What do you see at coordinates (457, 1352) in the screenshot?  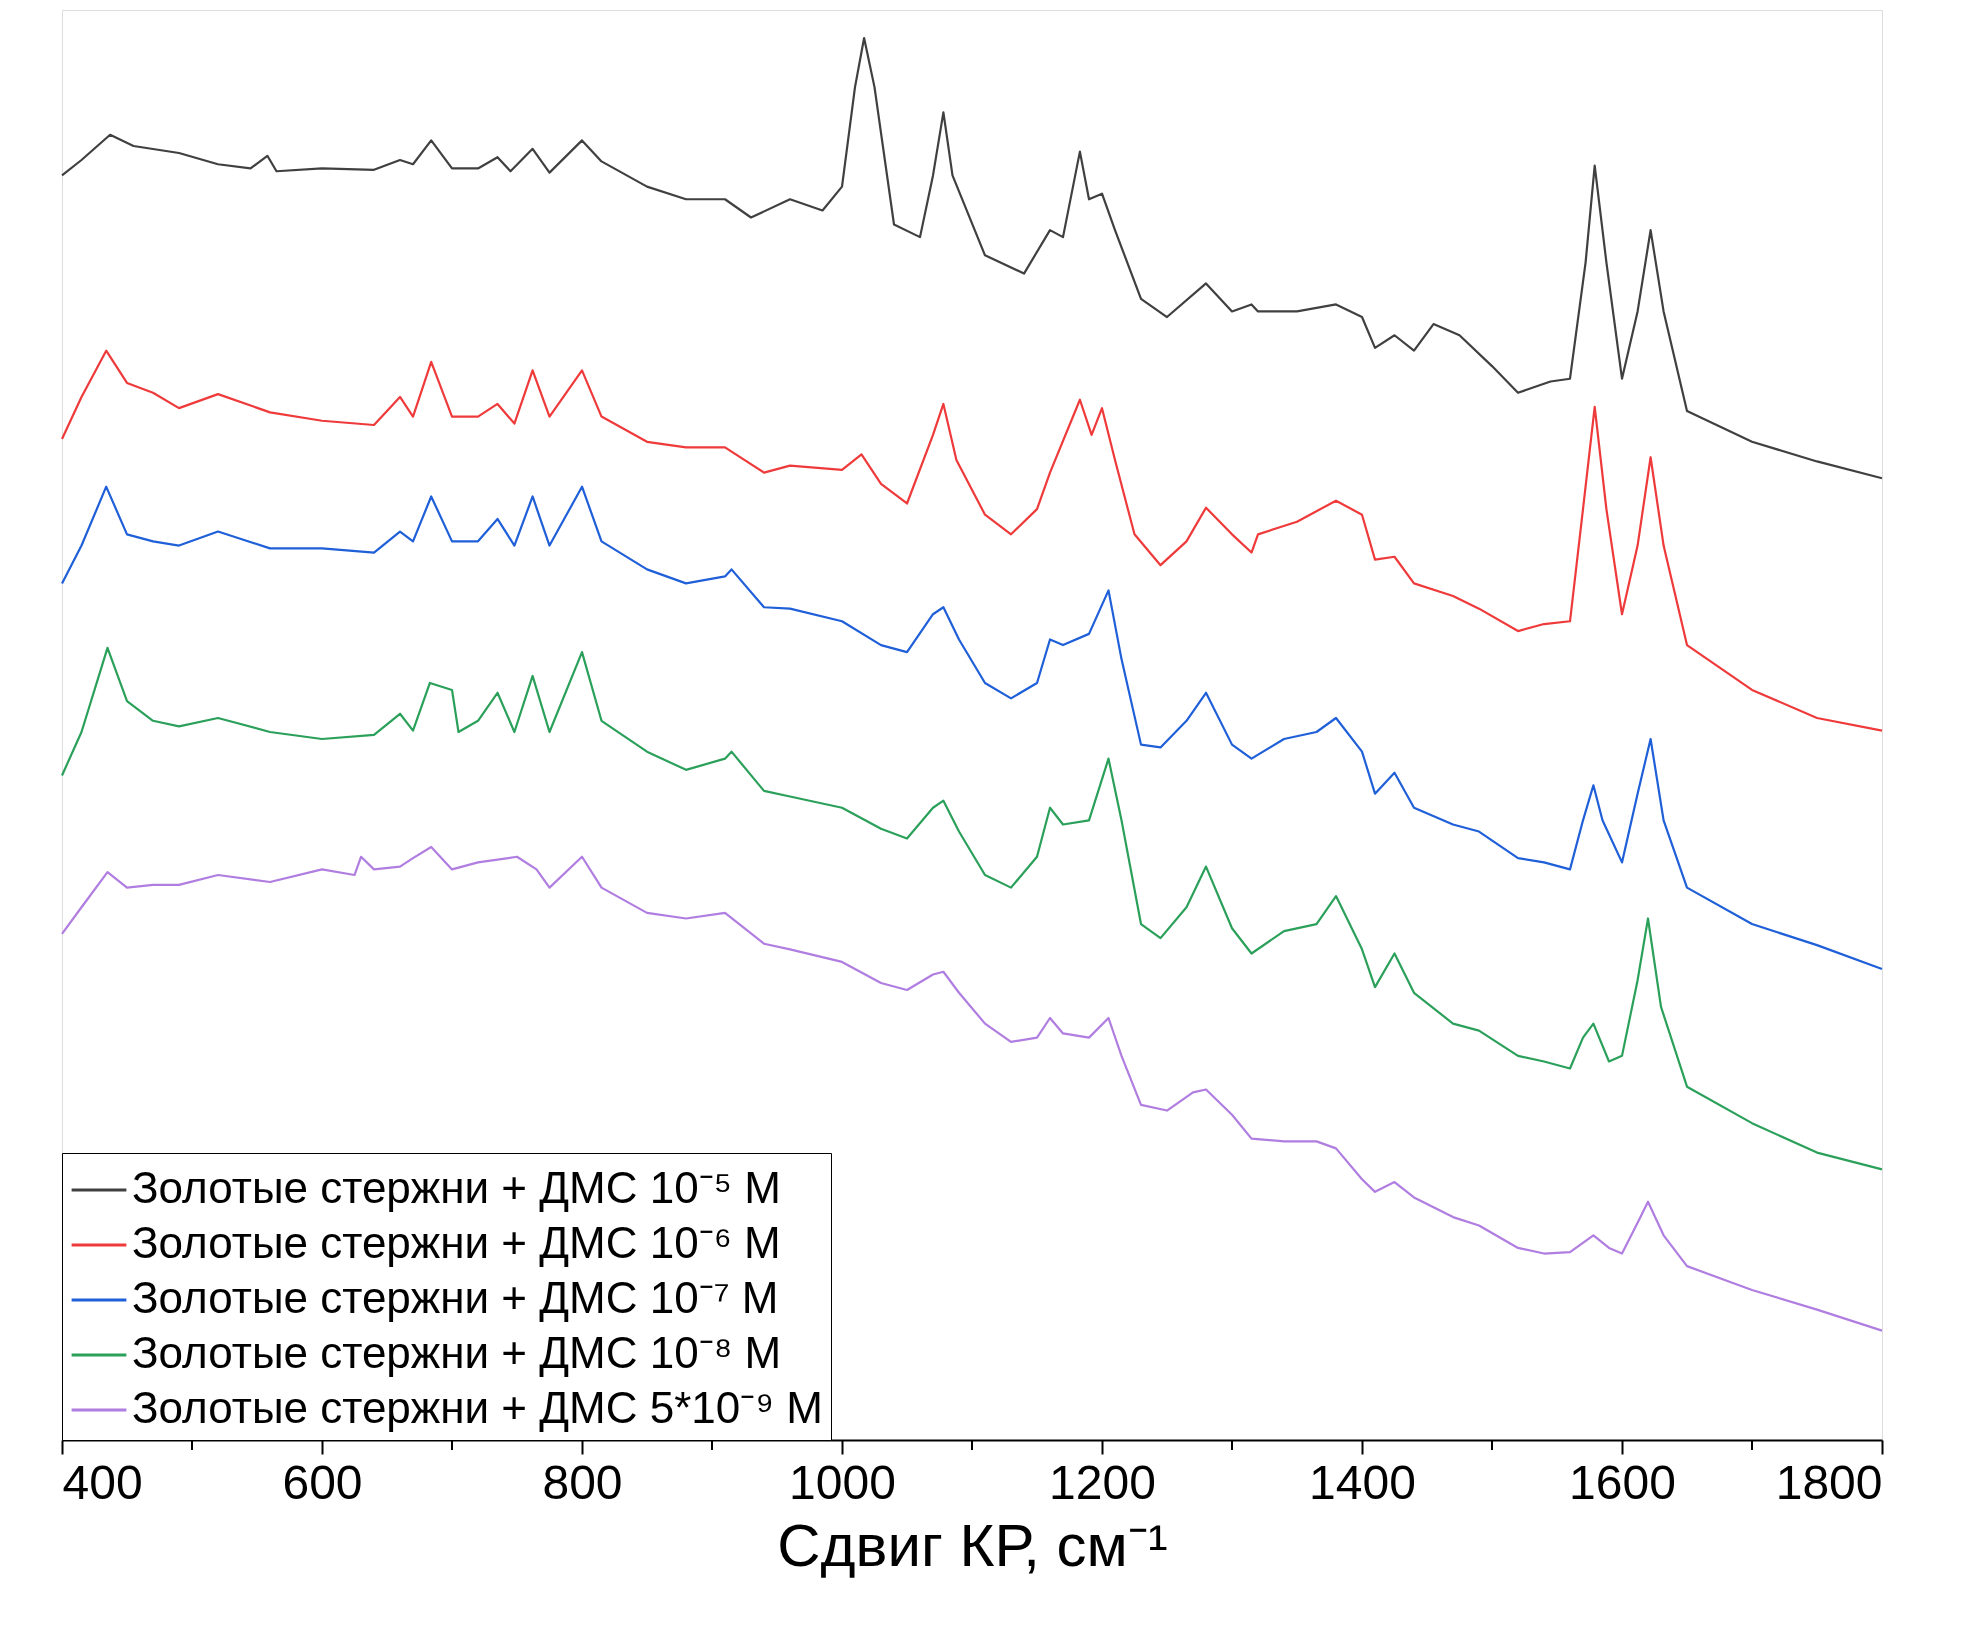 I see `legend-label: Золотые стержни + ДМС 10⁻⁸ М` at bounding box center [457, 1352].